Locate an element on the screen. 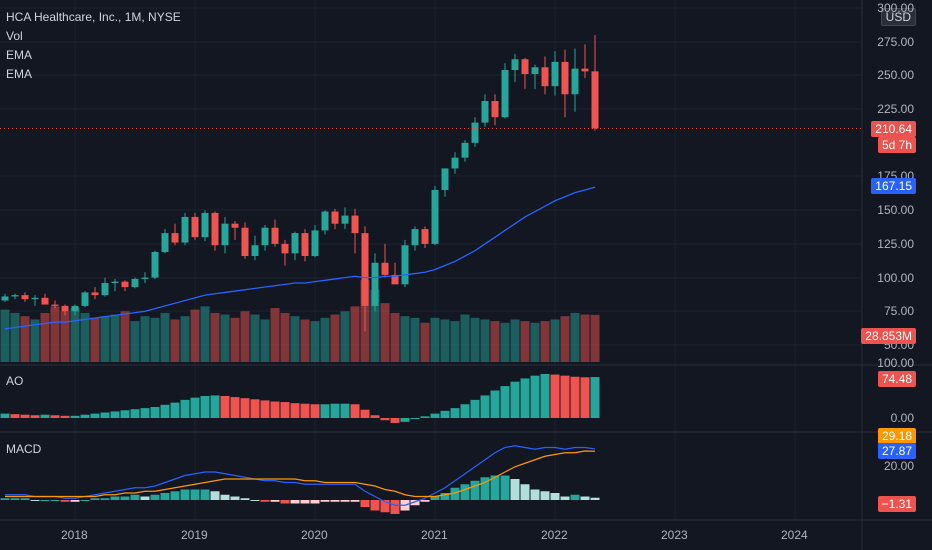 This screenshot has width=932, height=550. time-tick: 2020 is located at coordinates (314, 535).